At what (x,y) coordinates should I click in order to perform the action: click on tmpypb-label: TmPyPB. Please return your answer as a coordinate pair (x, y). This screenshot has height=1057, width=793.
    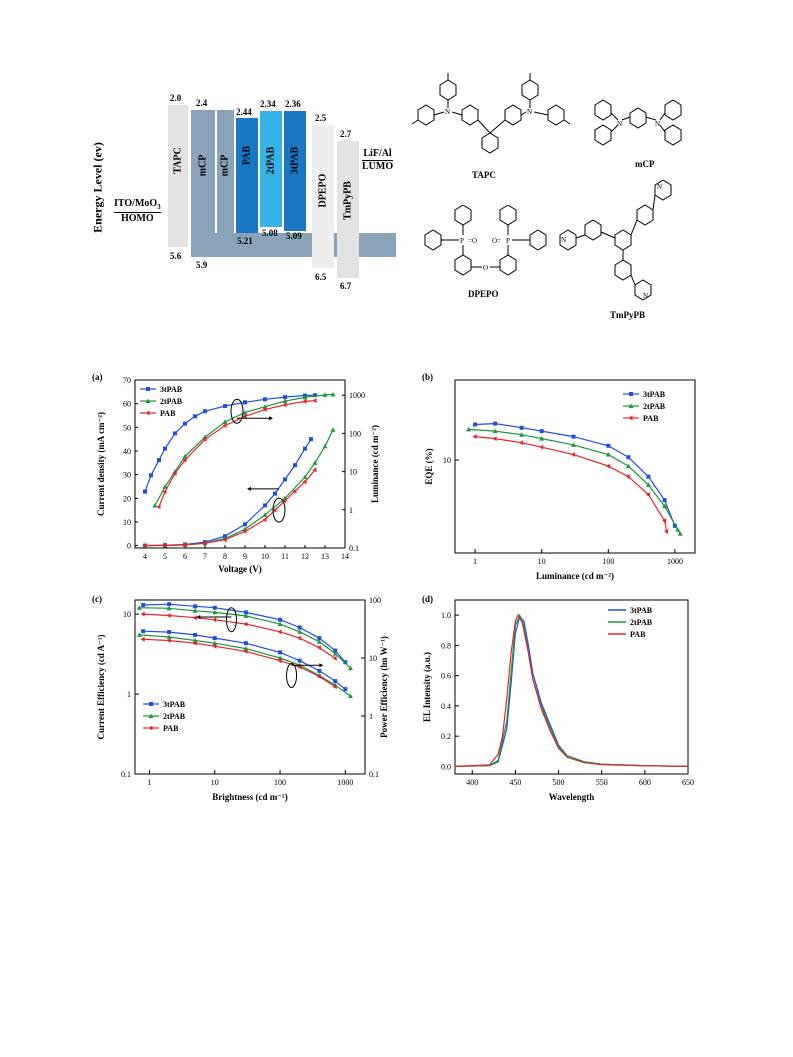
    Looking at the image, I should click on (627, 315).